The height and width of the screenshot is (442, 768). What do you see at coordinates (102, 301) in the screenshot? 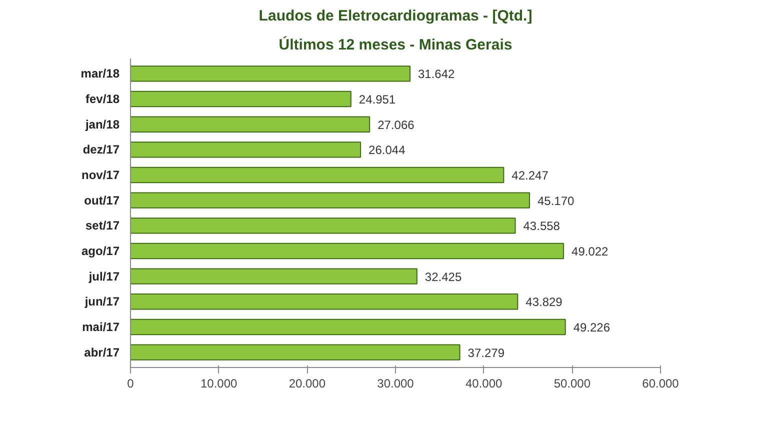
I see `y-tick-label: jun/17` at bounding box center [102, 301].